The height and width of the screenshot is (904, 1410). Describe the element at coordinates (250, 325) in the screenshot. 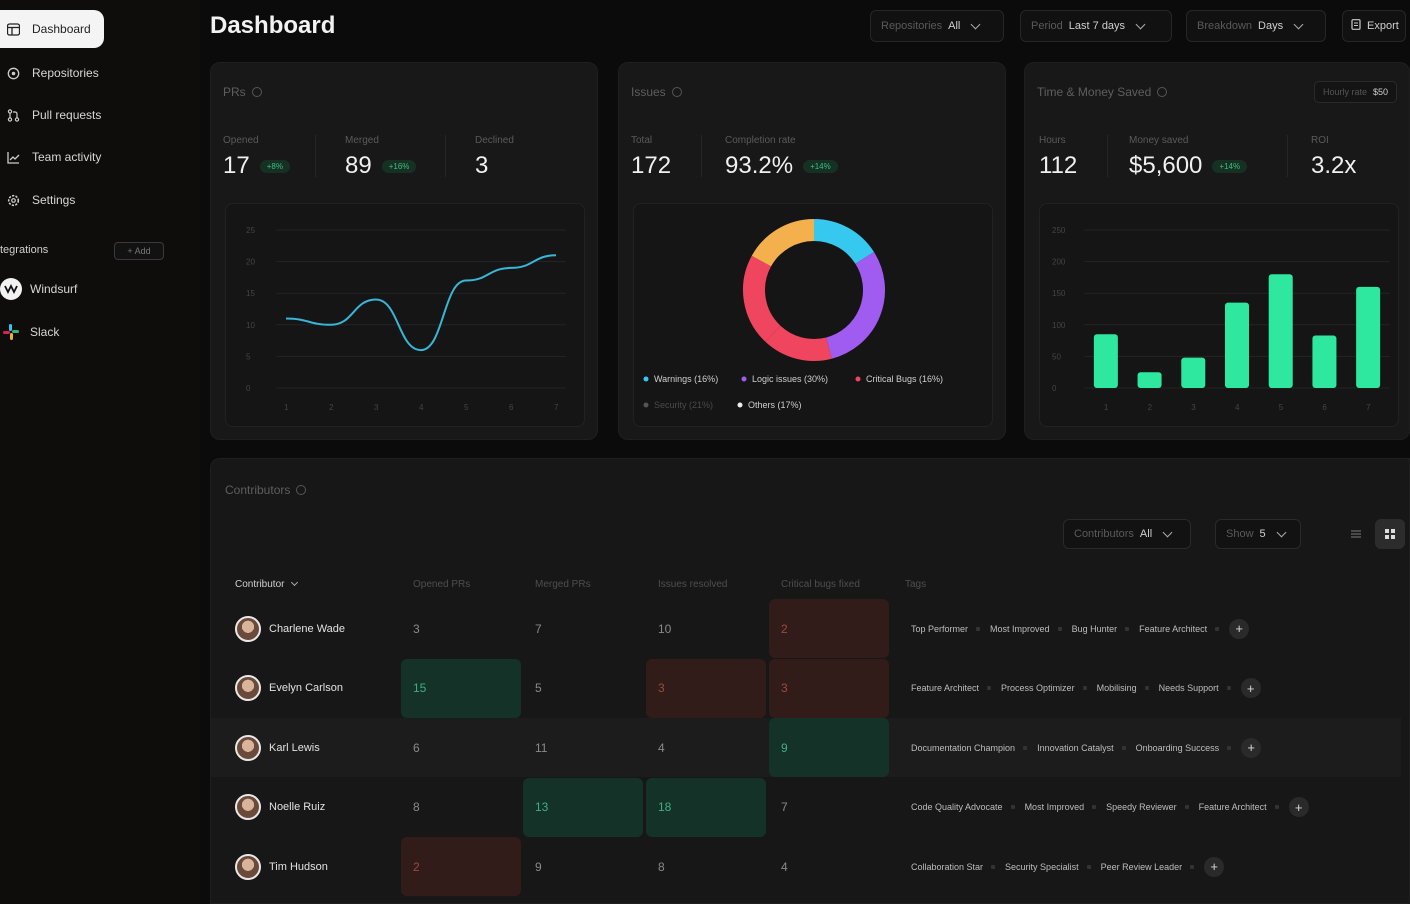

I see `y-tick-label: 10` at that location.